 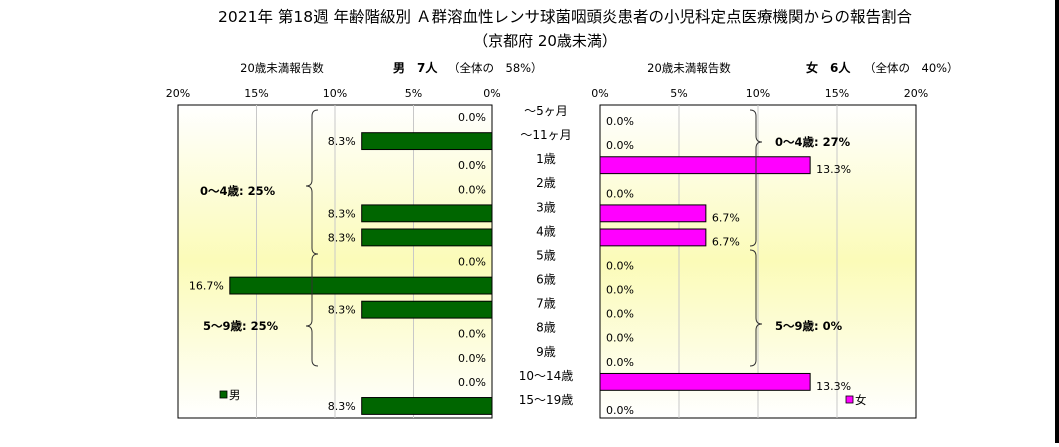 What do you see at coordinates (495, 68) in the screenshot?
I see `male-share: （全体の 58%）` at bounding box center [495, 68].